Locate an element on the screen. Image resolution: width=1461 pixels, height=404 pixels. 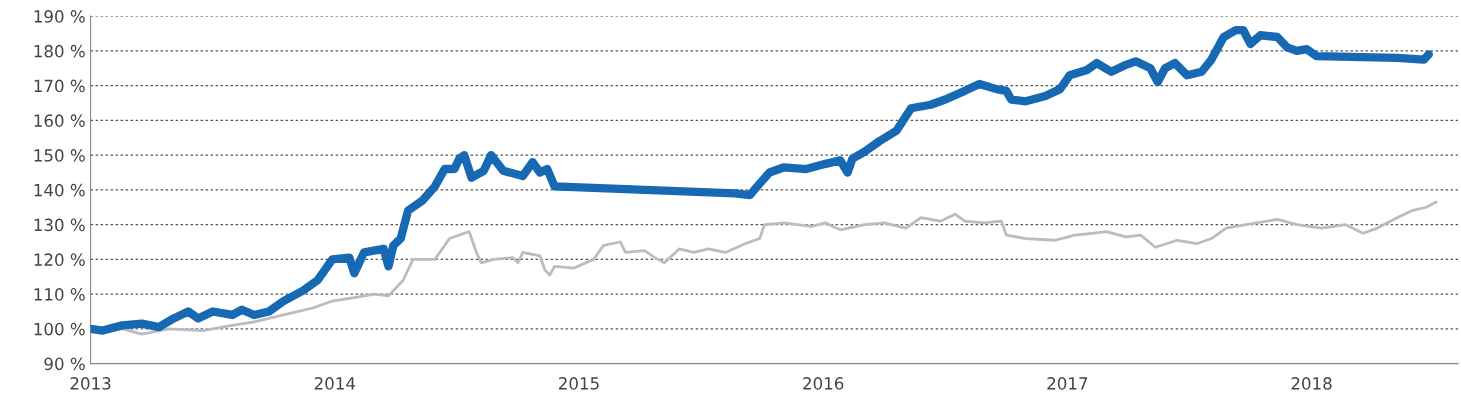
y-tick-label: 150 % is located at coordinates (59, 155).